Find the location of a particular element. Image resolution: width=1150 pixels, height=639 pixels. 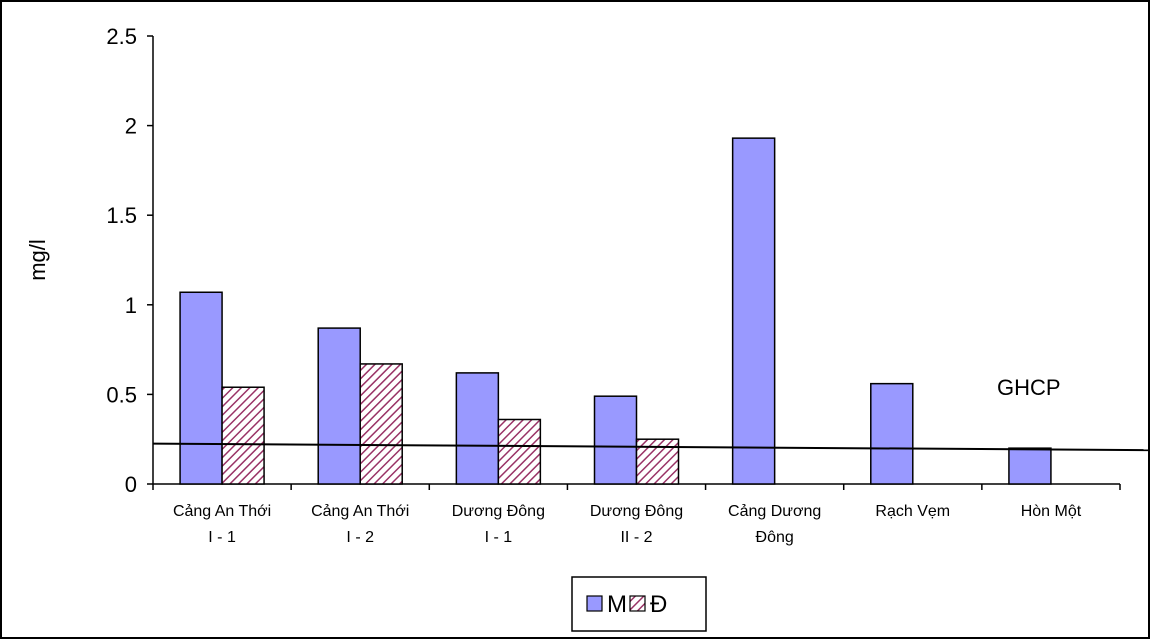

y-axis-title: mg/l is located at coordinates (37, 260).